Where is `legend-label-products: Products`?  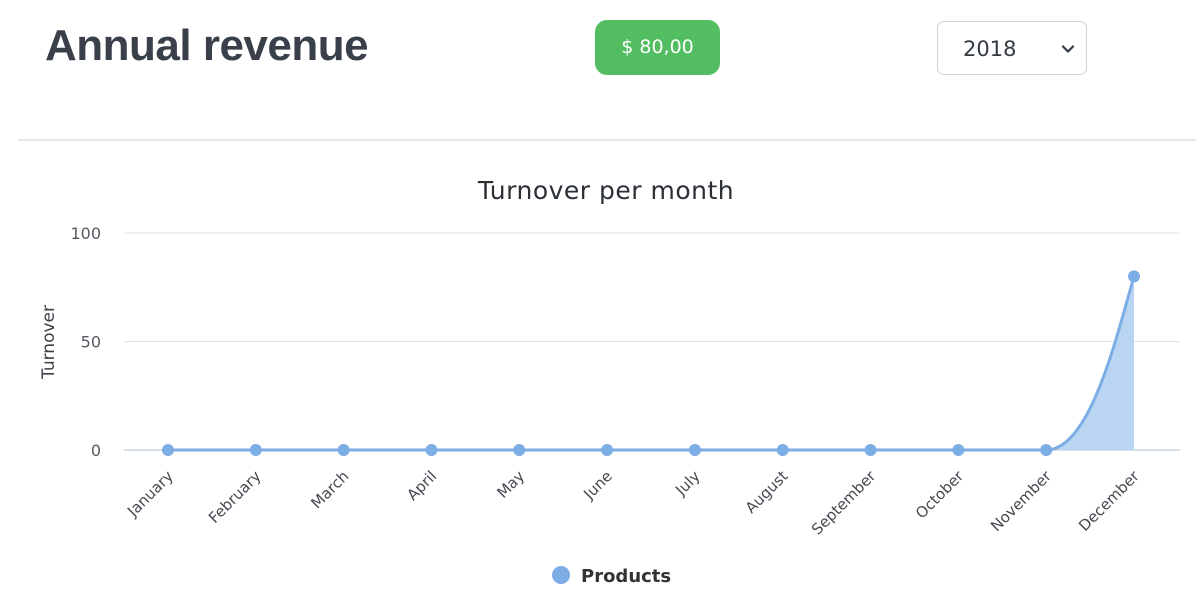 legend-label-products: Products is located at coordinates (626, 576).